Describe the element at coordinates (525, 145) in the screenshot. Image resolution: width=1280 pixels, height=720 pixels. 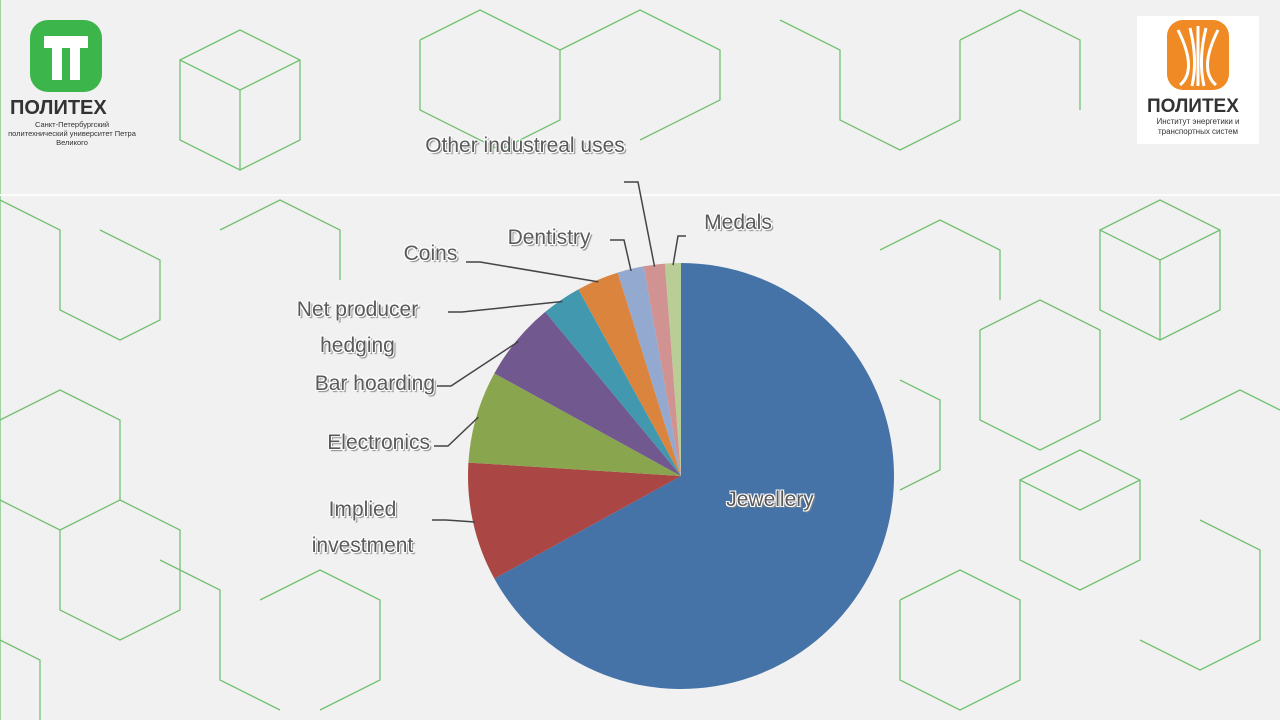
I see `slice-label: Other industreal uses` at that location.